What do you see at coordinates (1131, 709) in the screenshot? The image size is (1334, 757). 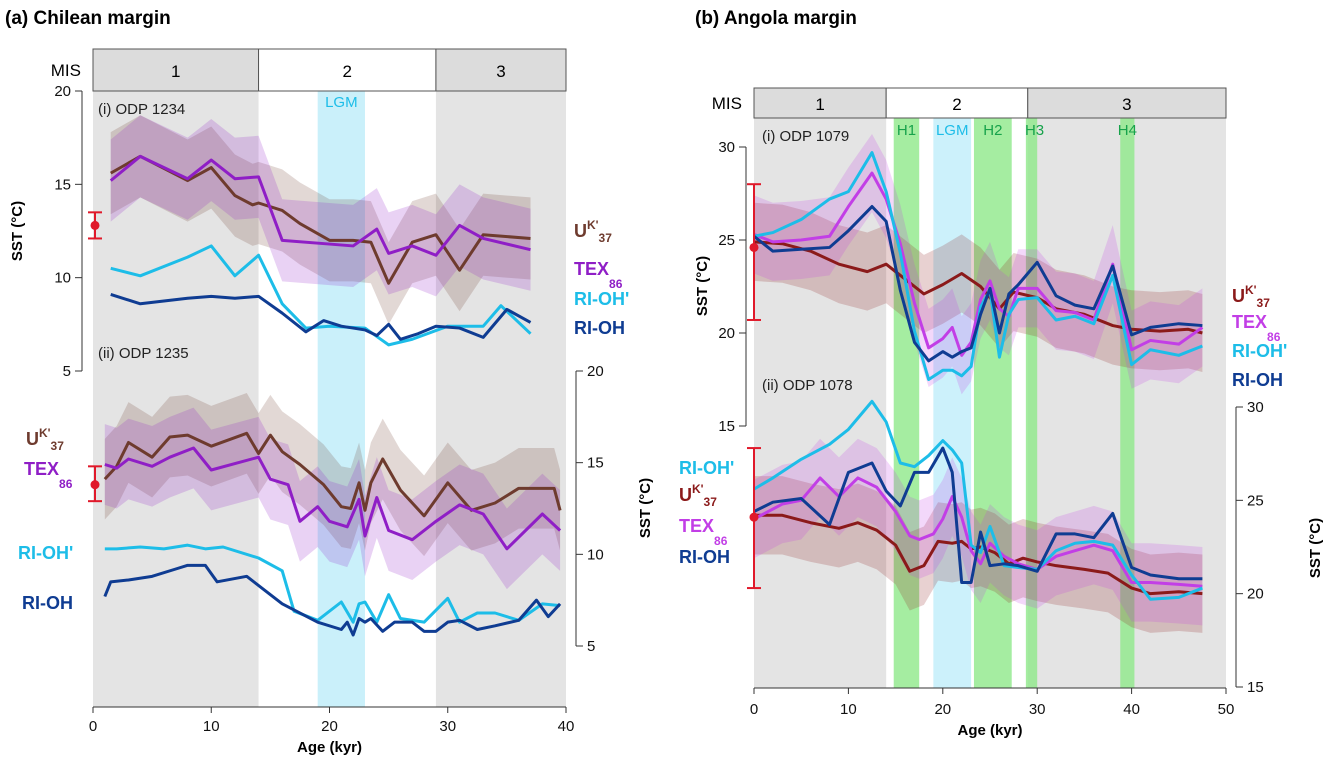 I see `x-tick-label: 40` at bounding box center [1131, 709].